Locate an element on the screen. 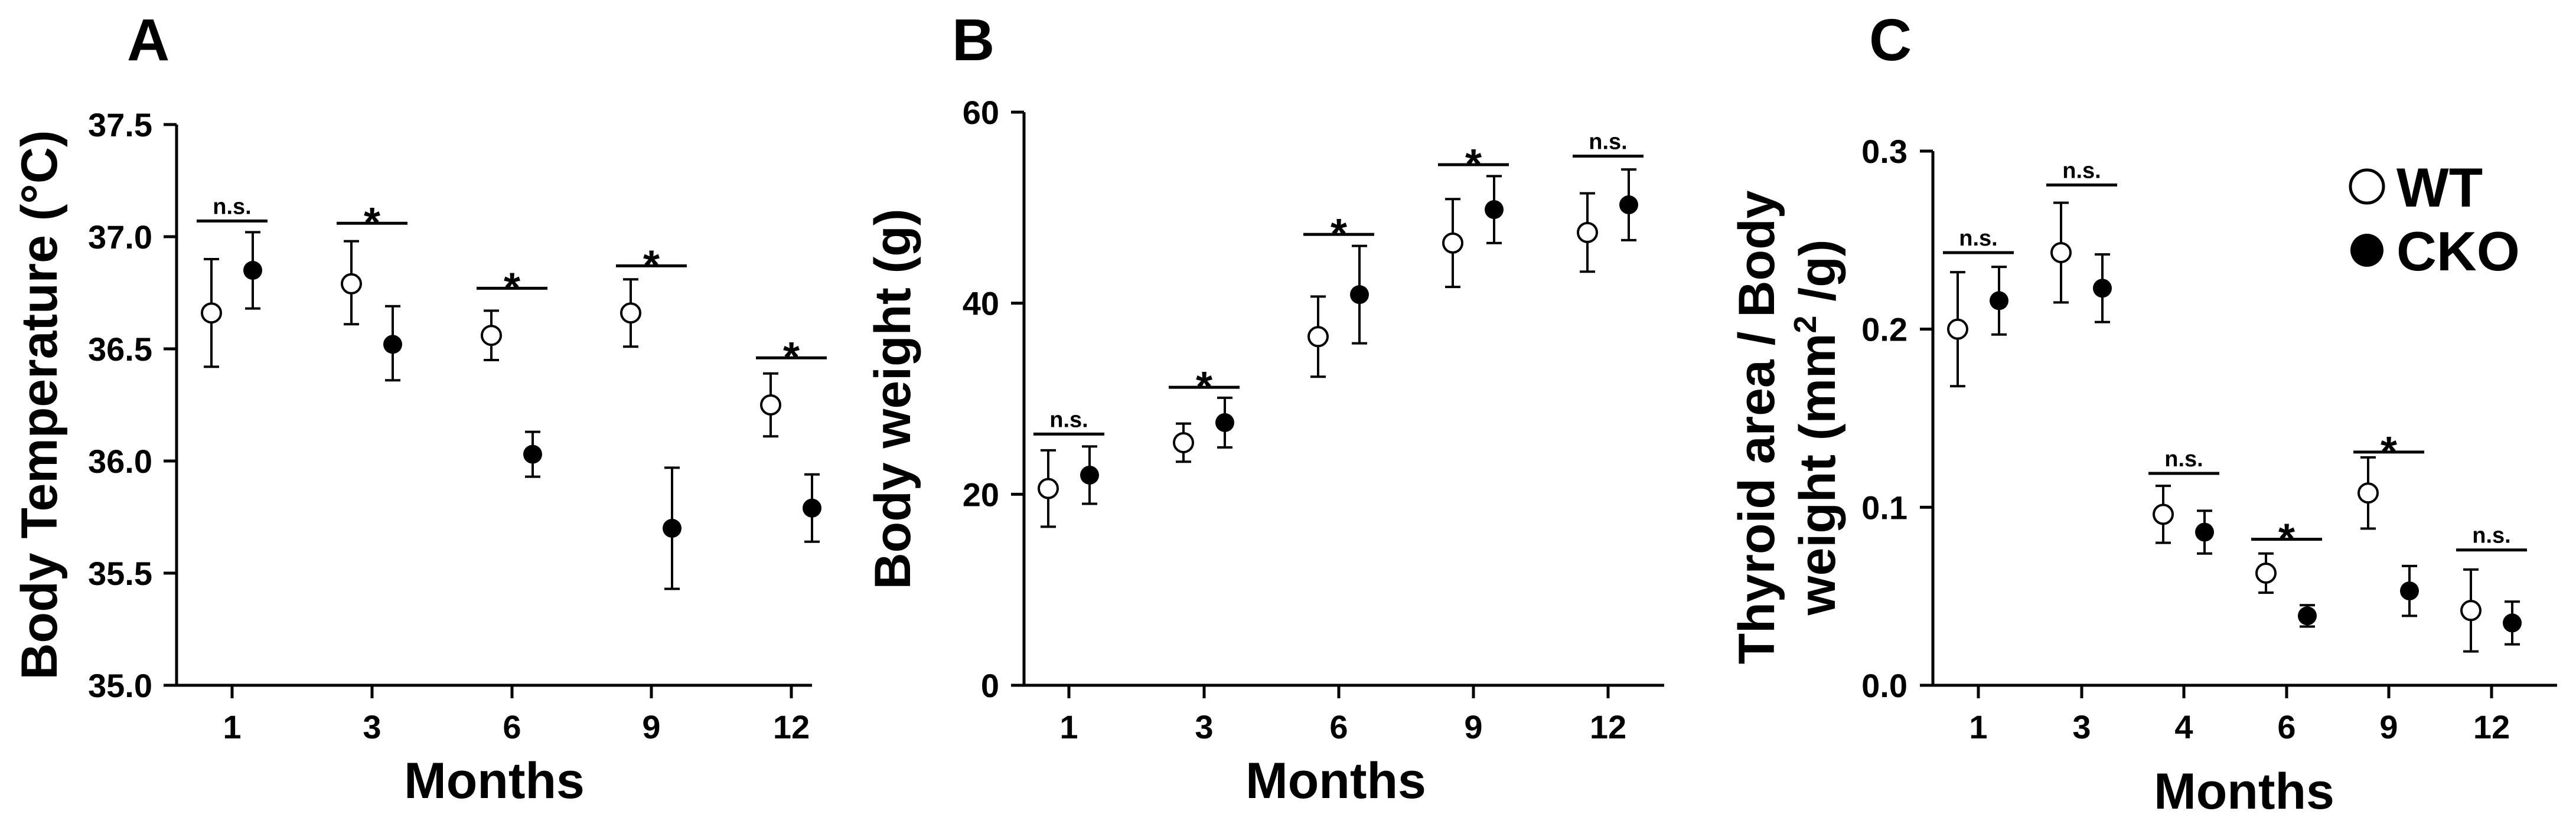 The height and width of the screenshot is (824, 2576). panel-c-y-tick-label: 0.0 is located at coordinates (1884, 685).